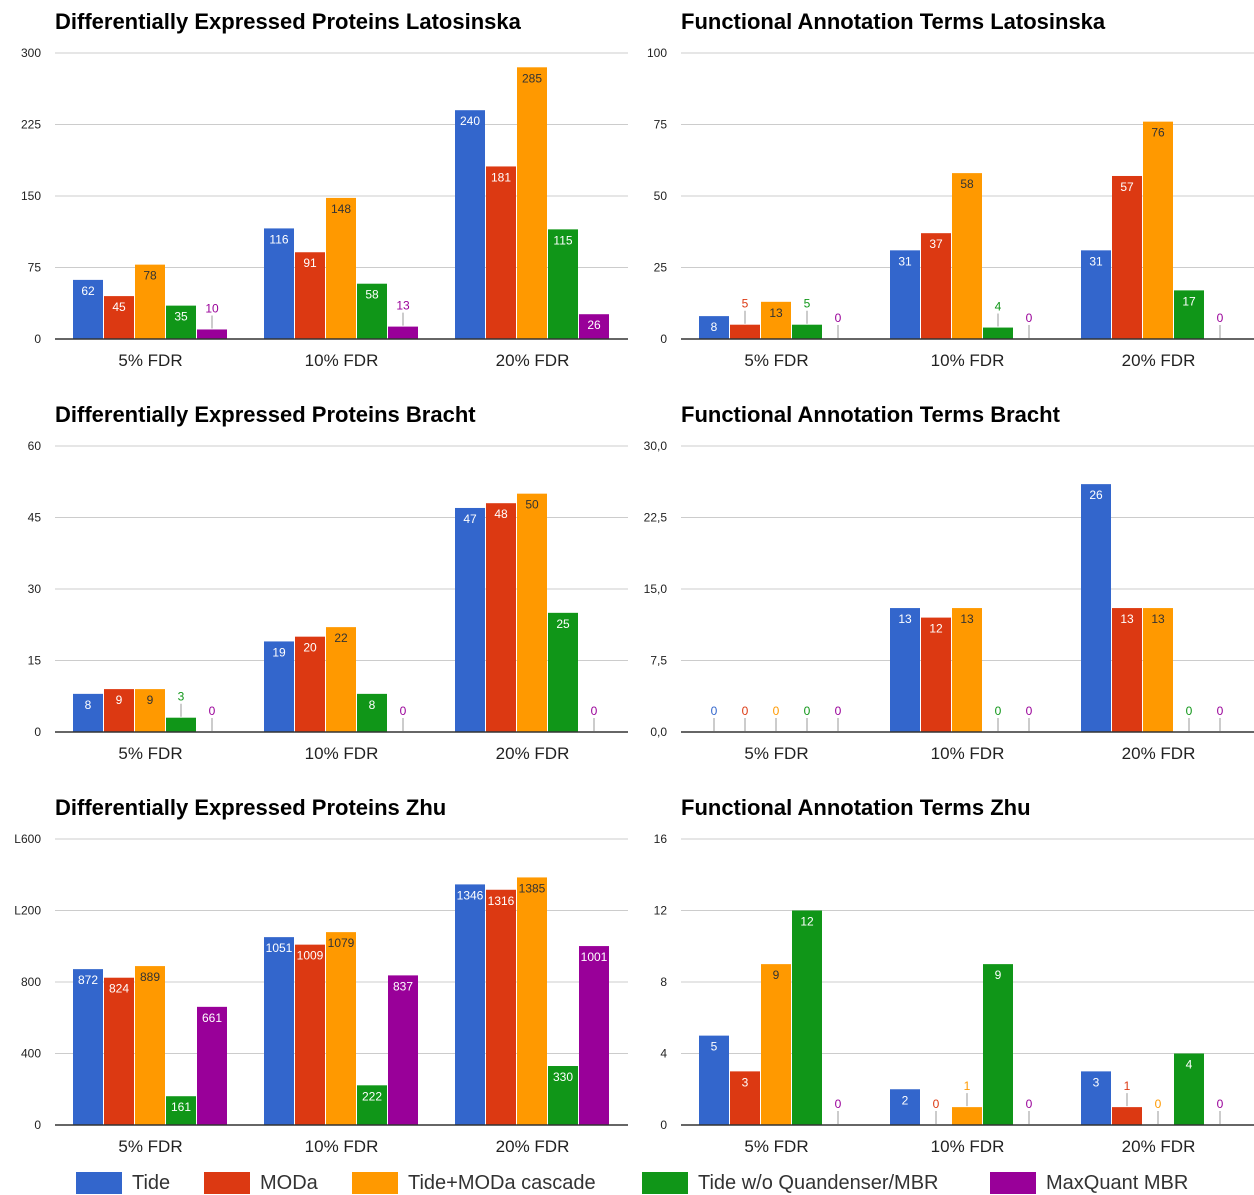 The image size is (1254, 1195). Describe the element at coordinates (31, 1054) in the screenshot. I see `y-tick-label: 400` at that location.